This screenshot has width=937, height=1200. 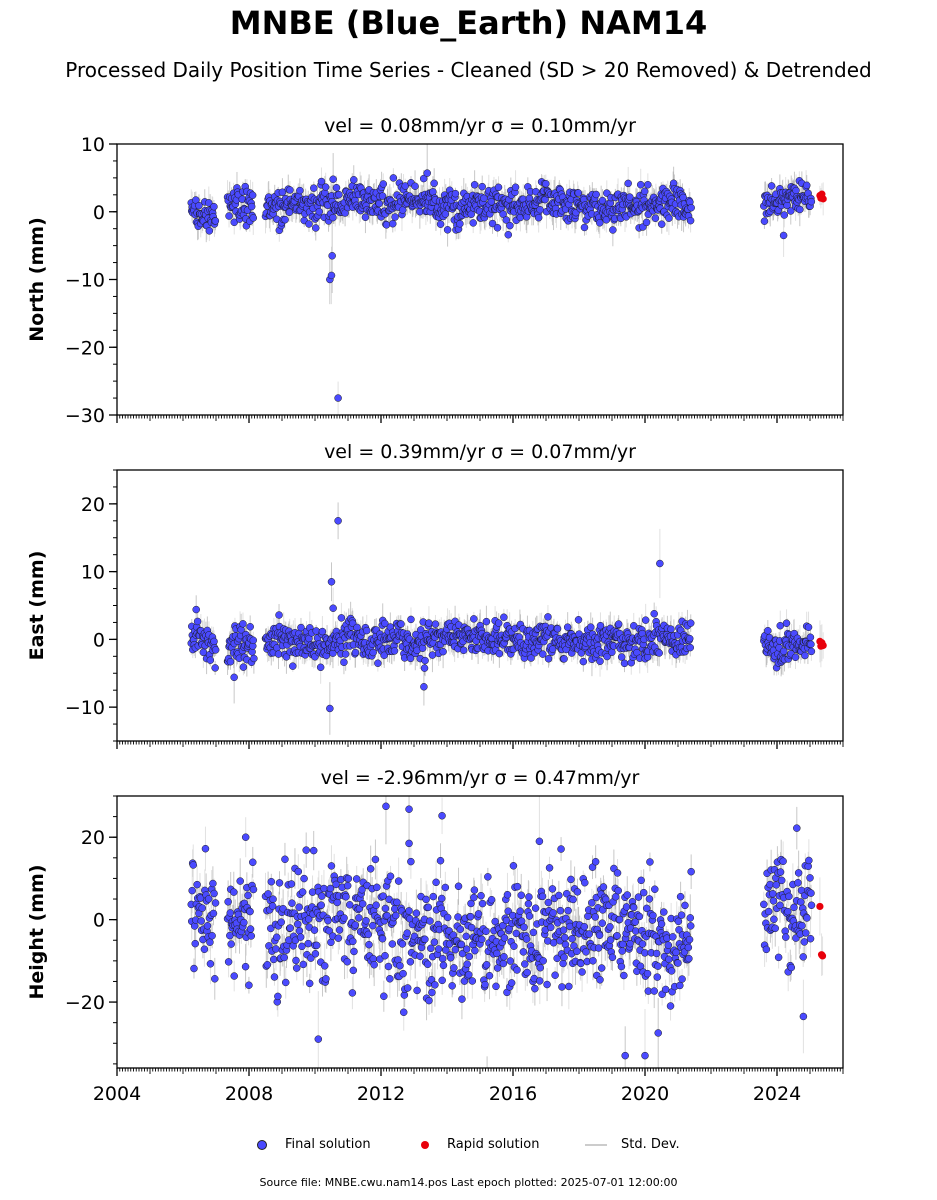 I want to click on panel-title: vel = 0.08mm/yr σ = 0.10mm/yr, so click(x=480, y=126).